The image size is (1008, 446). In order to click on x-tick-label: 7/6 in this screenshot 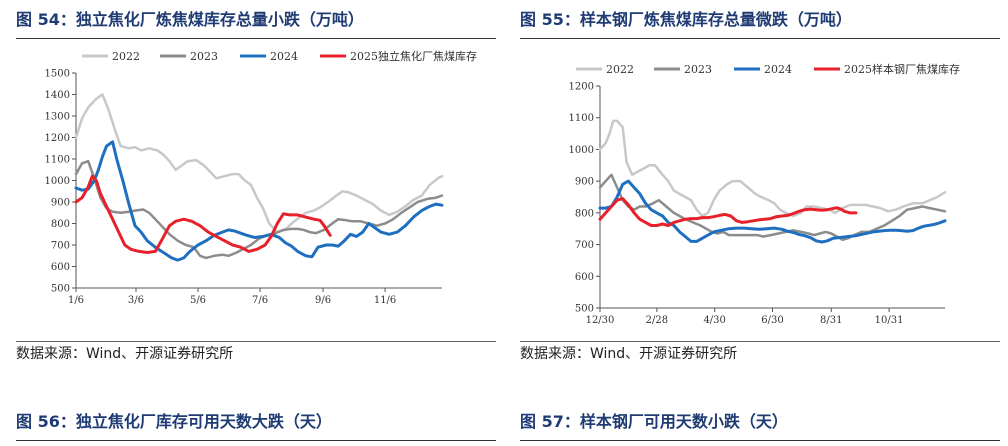, I will do `click(260, 300)`.